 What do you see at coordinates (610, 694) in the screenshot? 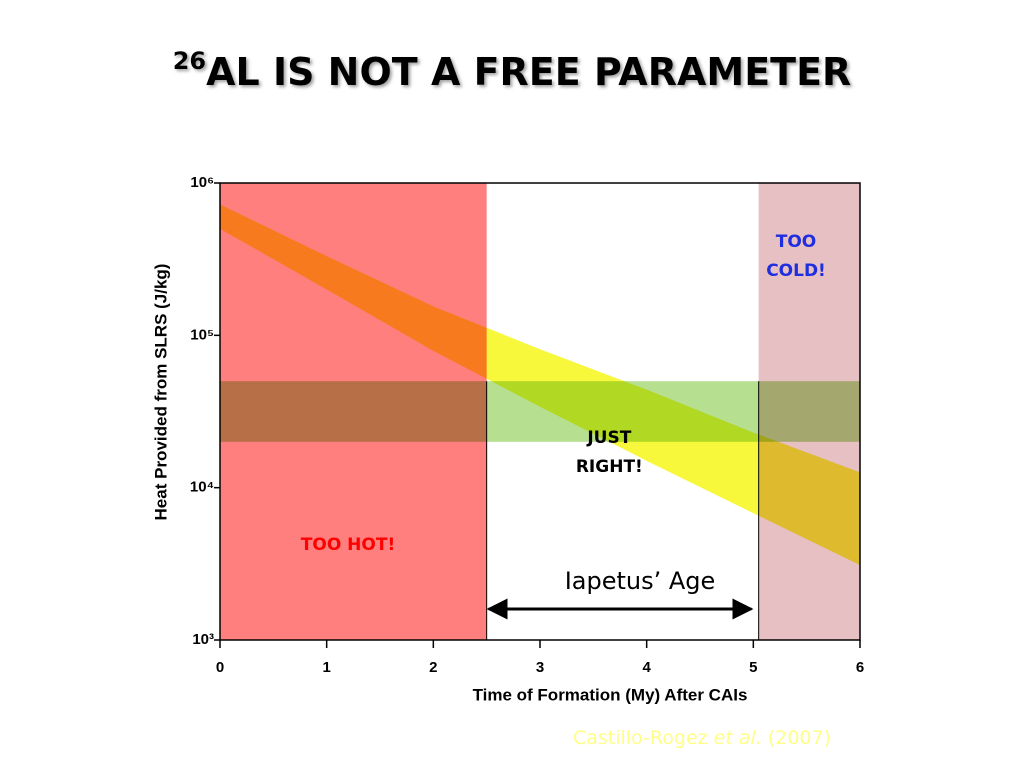
I see `x-axis-label: Time of Formation (My) After CAIs` at bounding box center [610, 694].